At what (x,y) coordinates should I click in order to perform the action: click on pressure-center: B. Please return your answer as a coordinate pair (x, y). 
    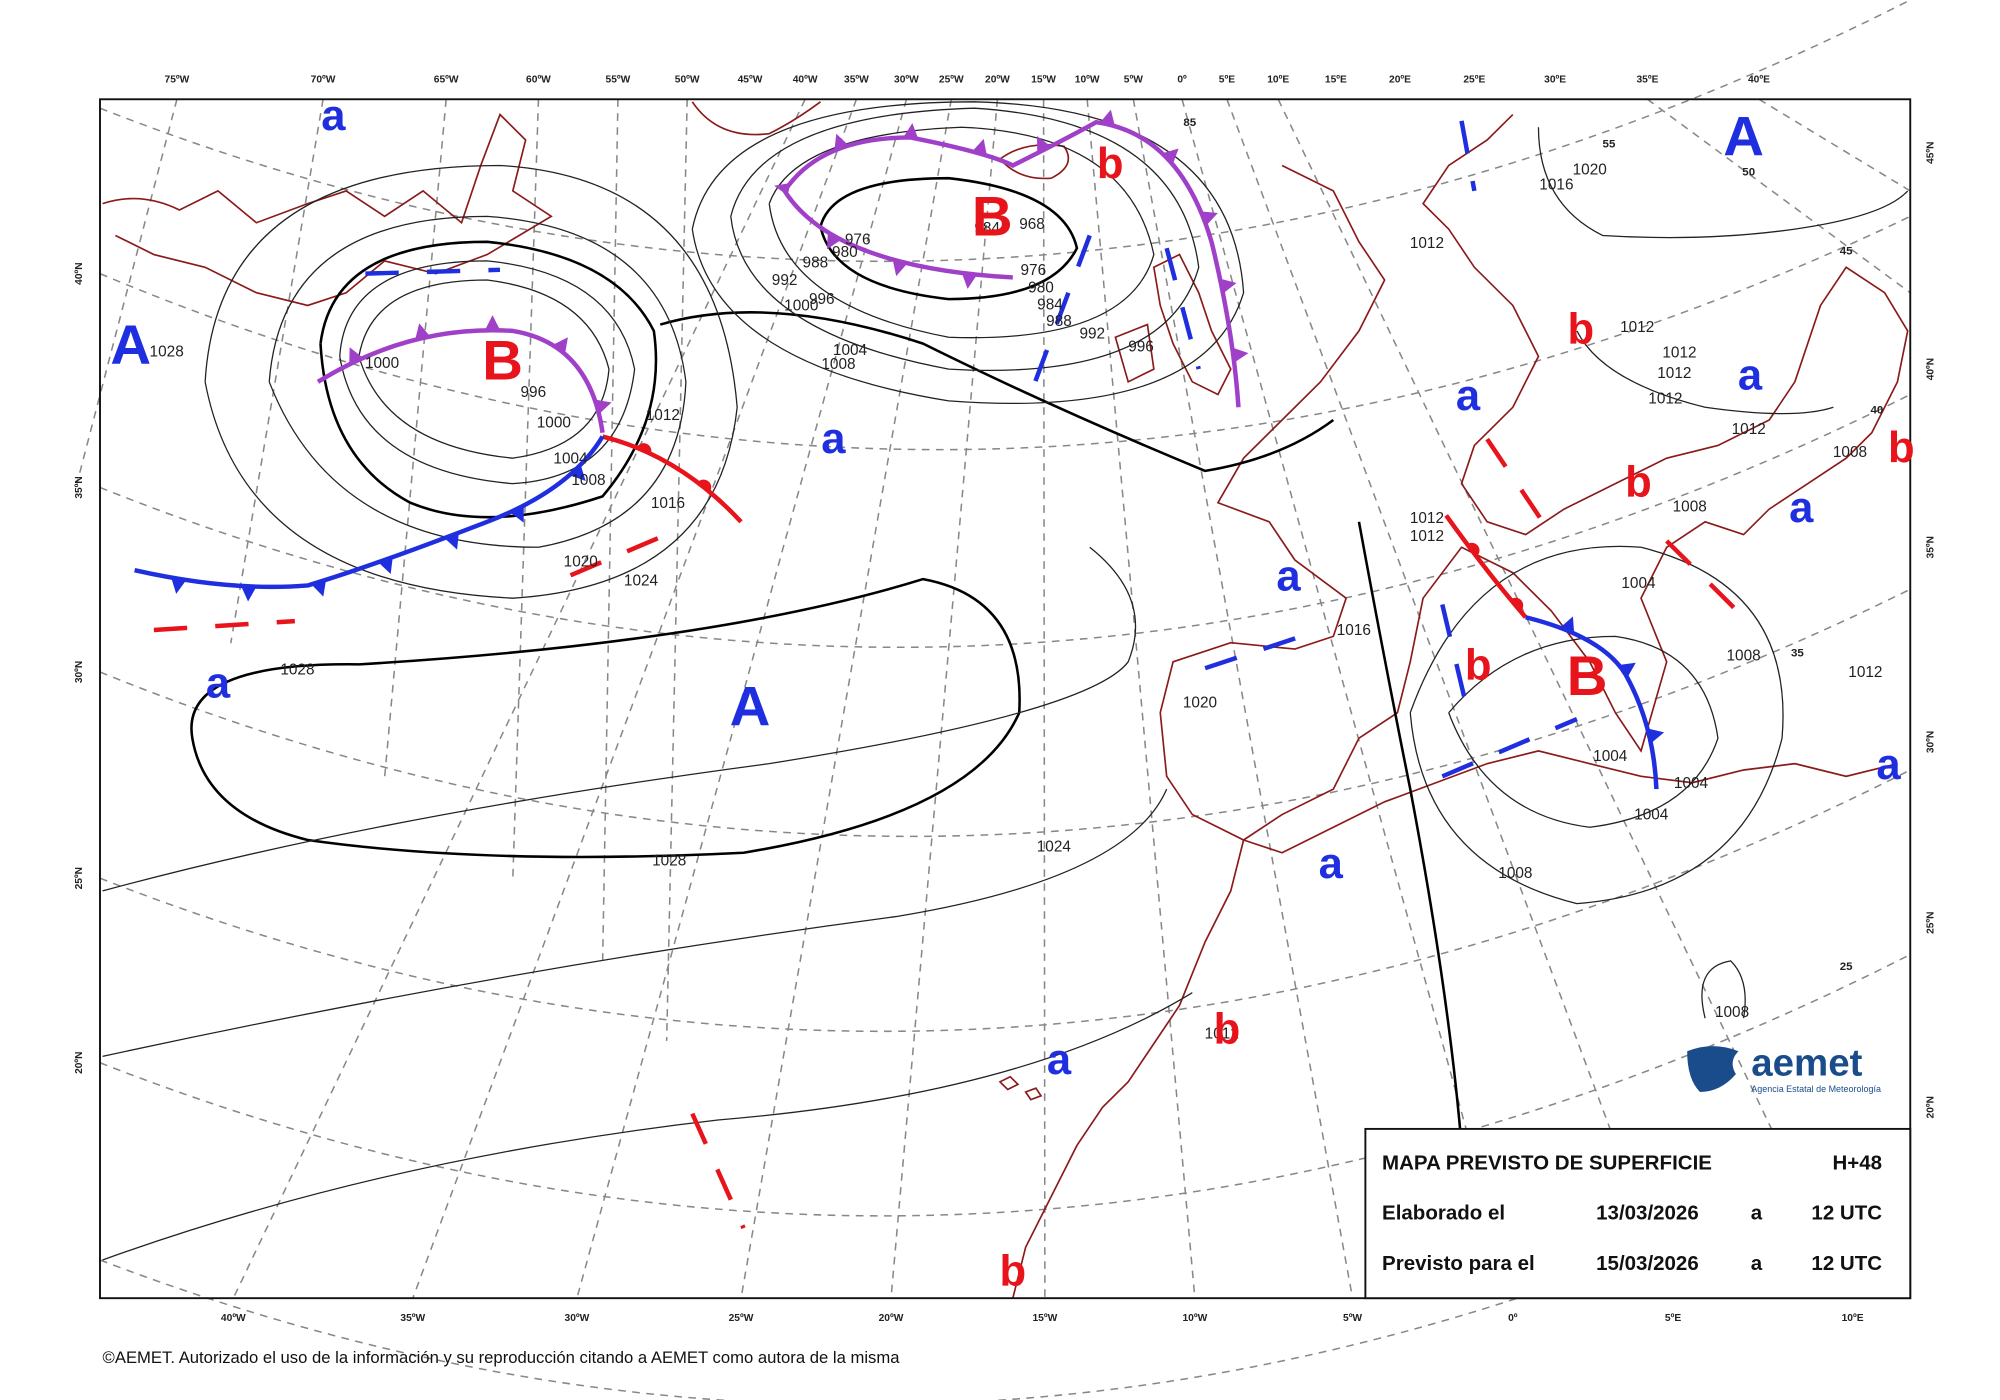
    Looking at the image, I should click on (992, 216).